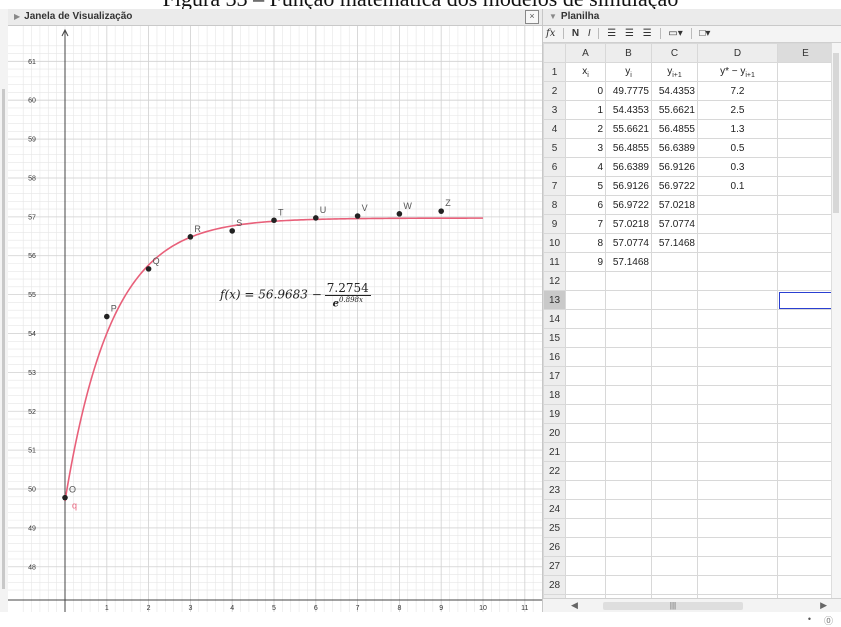 This screenshot has width=841, height=627. Describe the element at coordinates (585, 72) in the screenshot. I see `table-cell: xi` at that location.